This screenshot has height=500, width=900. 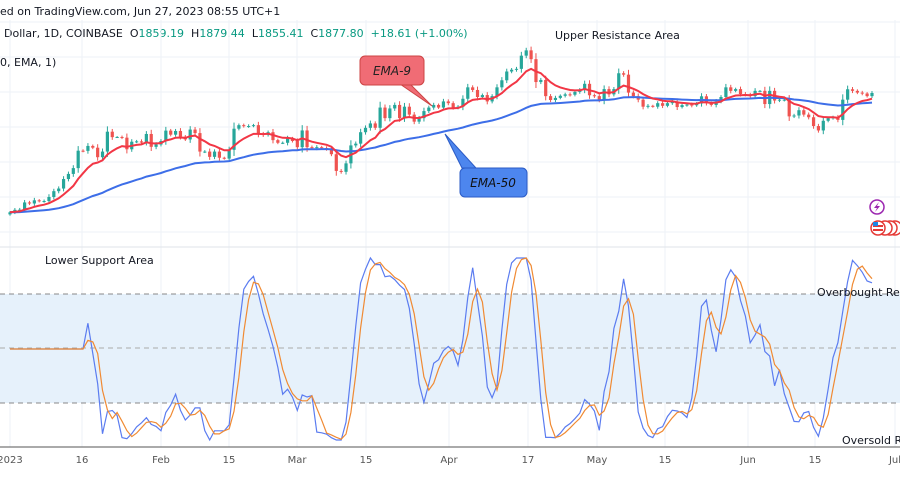 What do you see at coordinates (486, 165) in the screenshot?
I see `ema50-callout: EMA-50` at bounding box center [486, 165].